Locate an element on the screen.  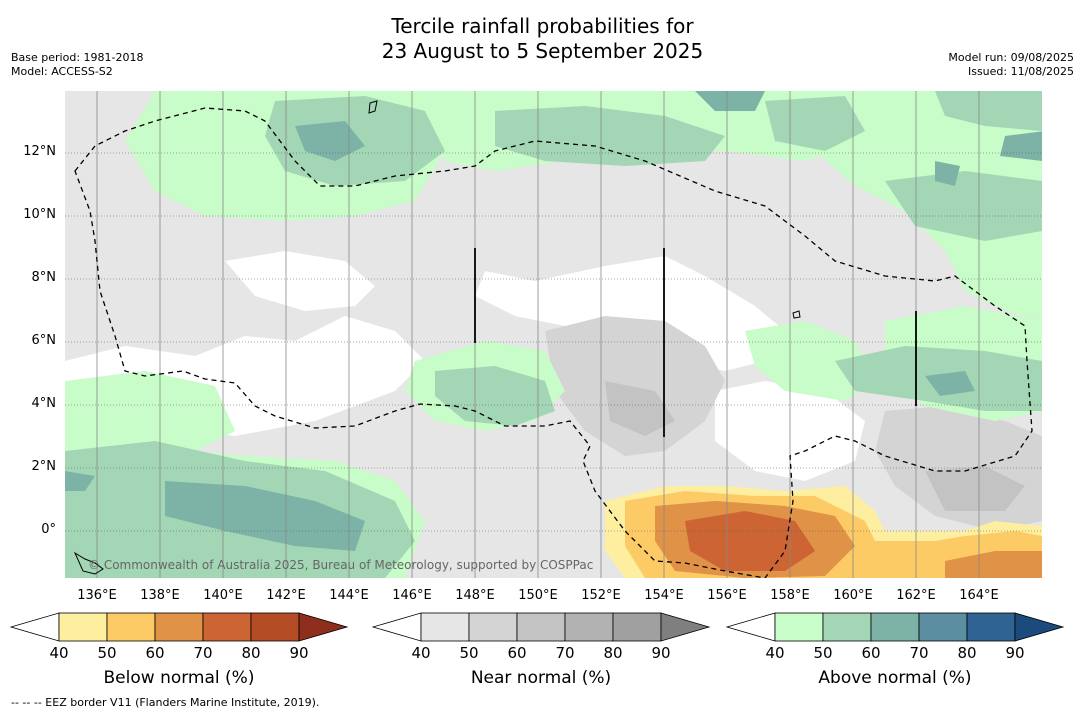
y-tick-8n: 8°N is located at coordinates (44, 277).